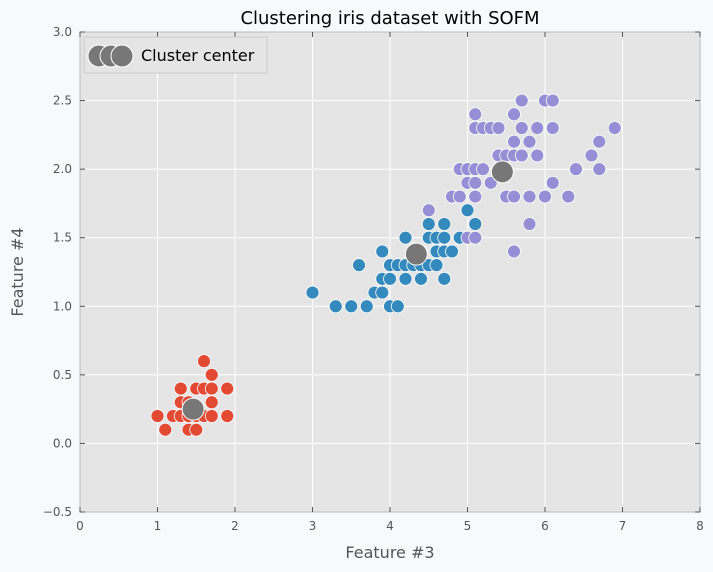 This screenshot has width=713, height=572. Describe the element at coordinates (62, 443) in the screenshot. I see `y-tick-label: 0.0` at that location.